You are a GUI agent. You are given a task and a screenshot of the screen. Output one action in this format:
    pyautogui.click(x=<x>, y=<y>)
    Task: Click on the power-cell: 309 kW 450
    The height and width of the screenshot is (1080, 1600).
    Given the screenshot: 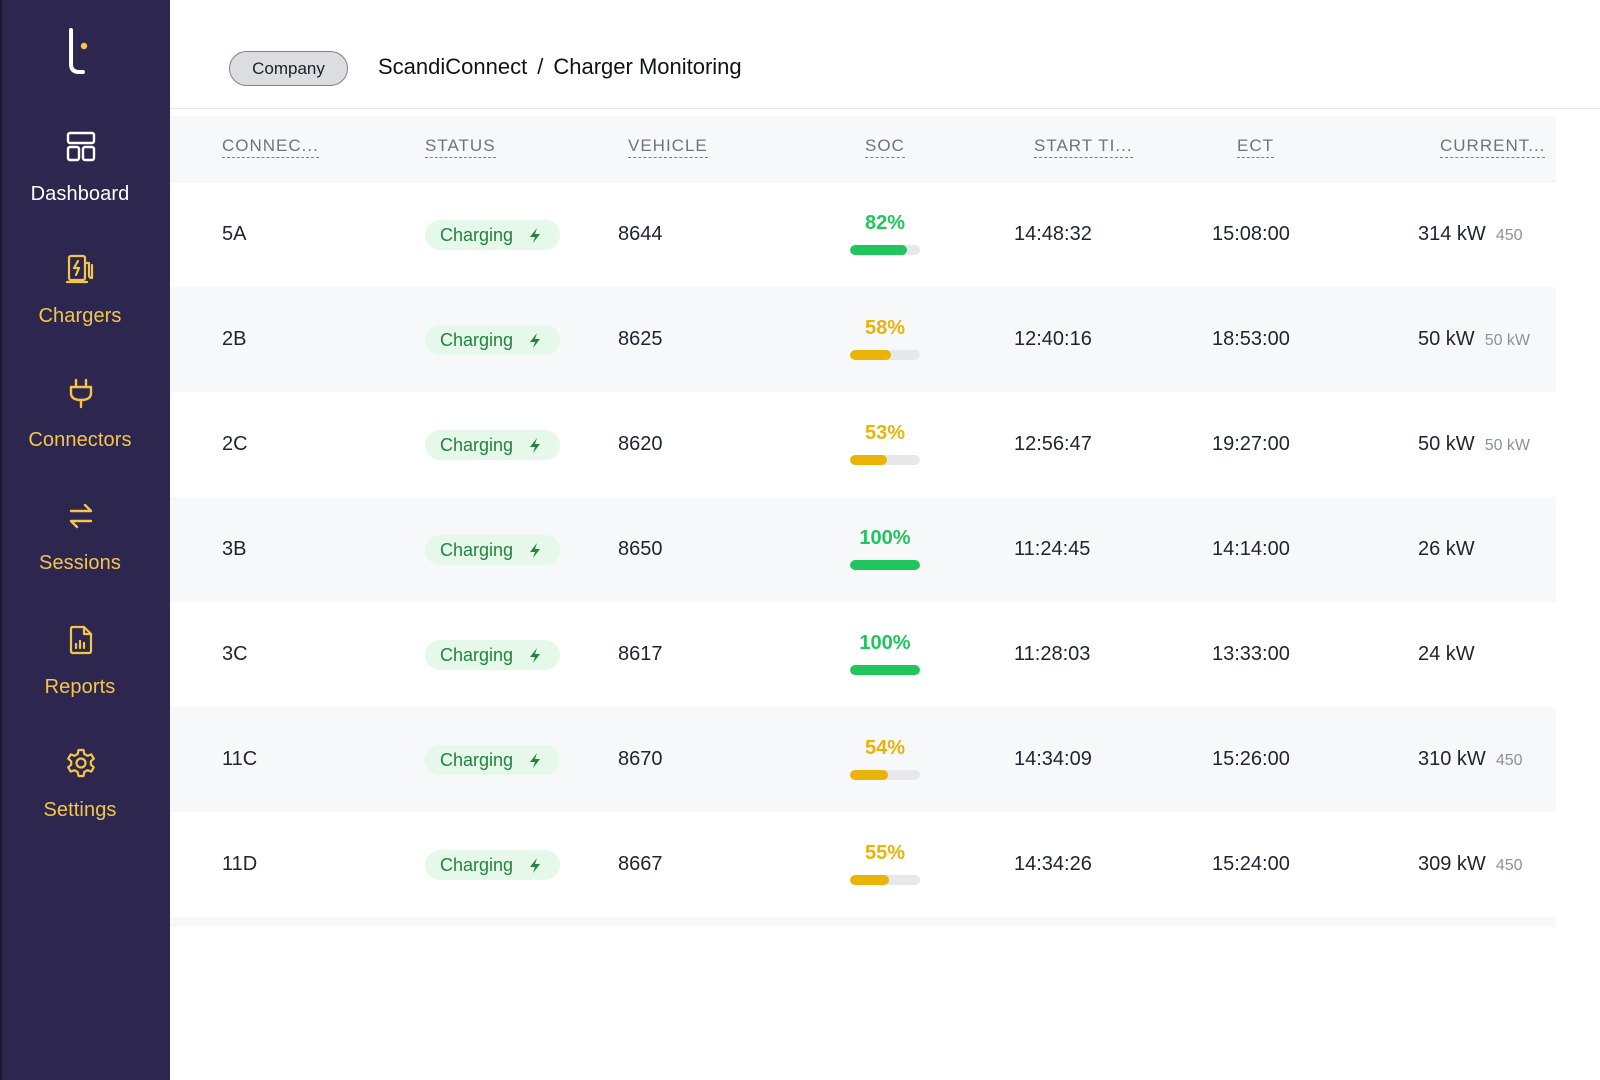 What is the action you would take?
    pyautogui.click(x=1487, y=864)
    